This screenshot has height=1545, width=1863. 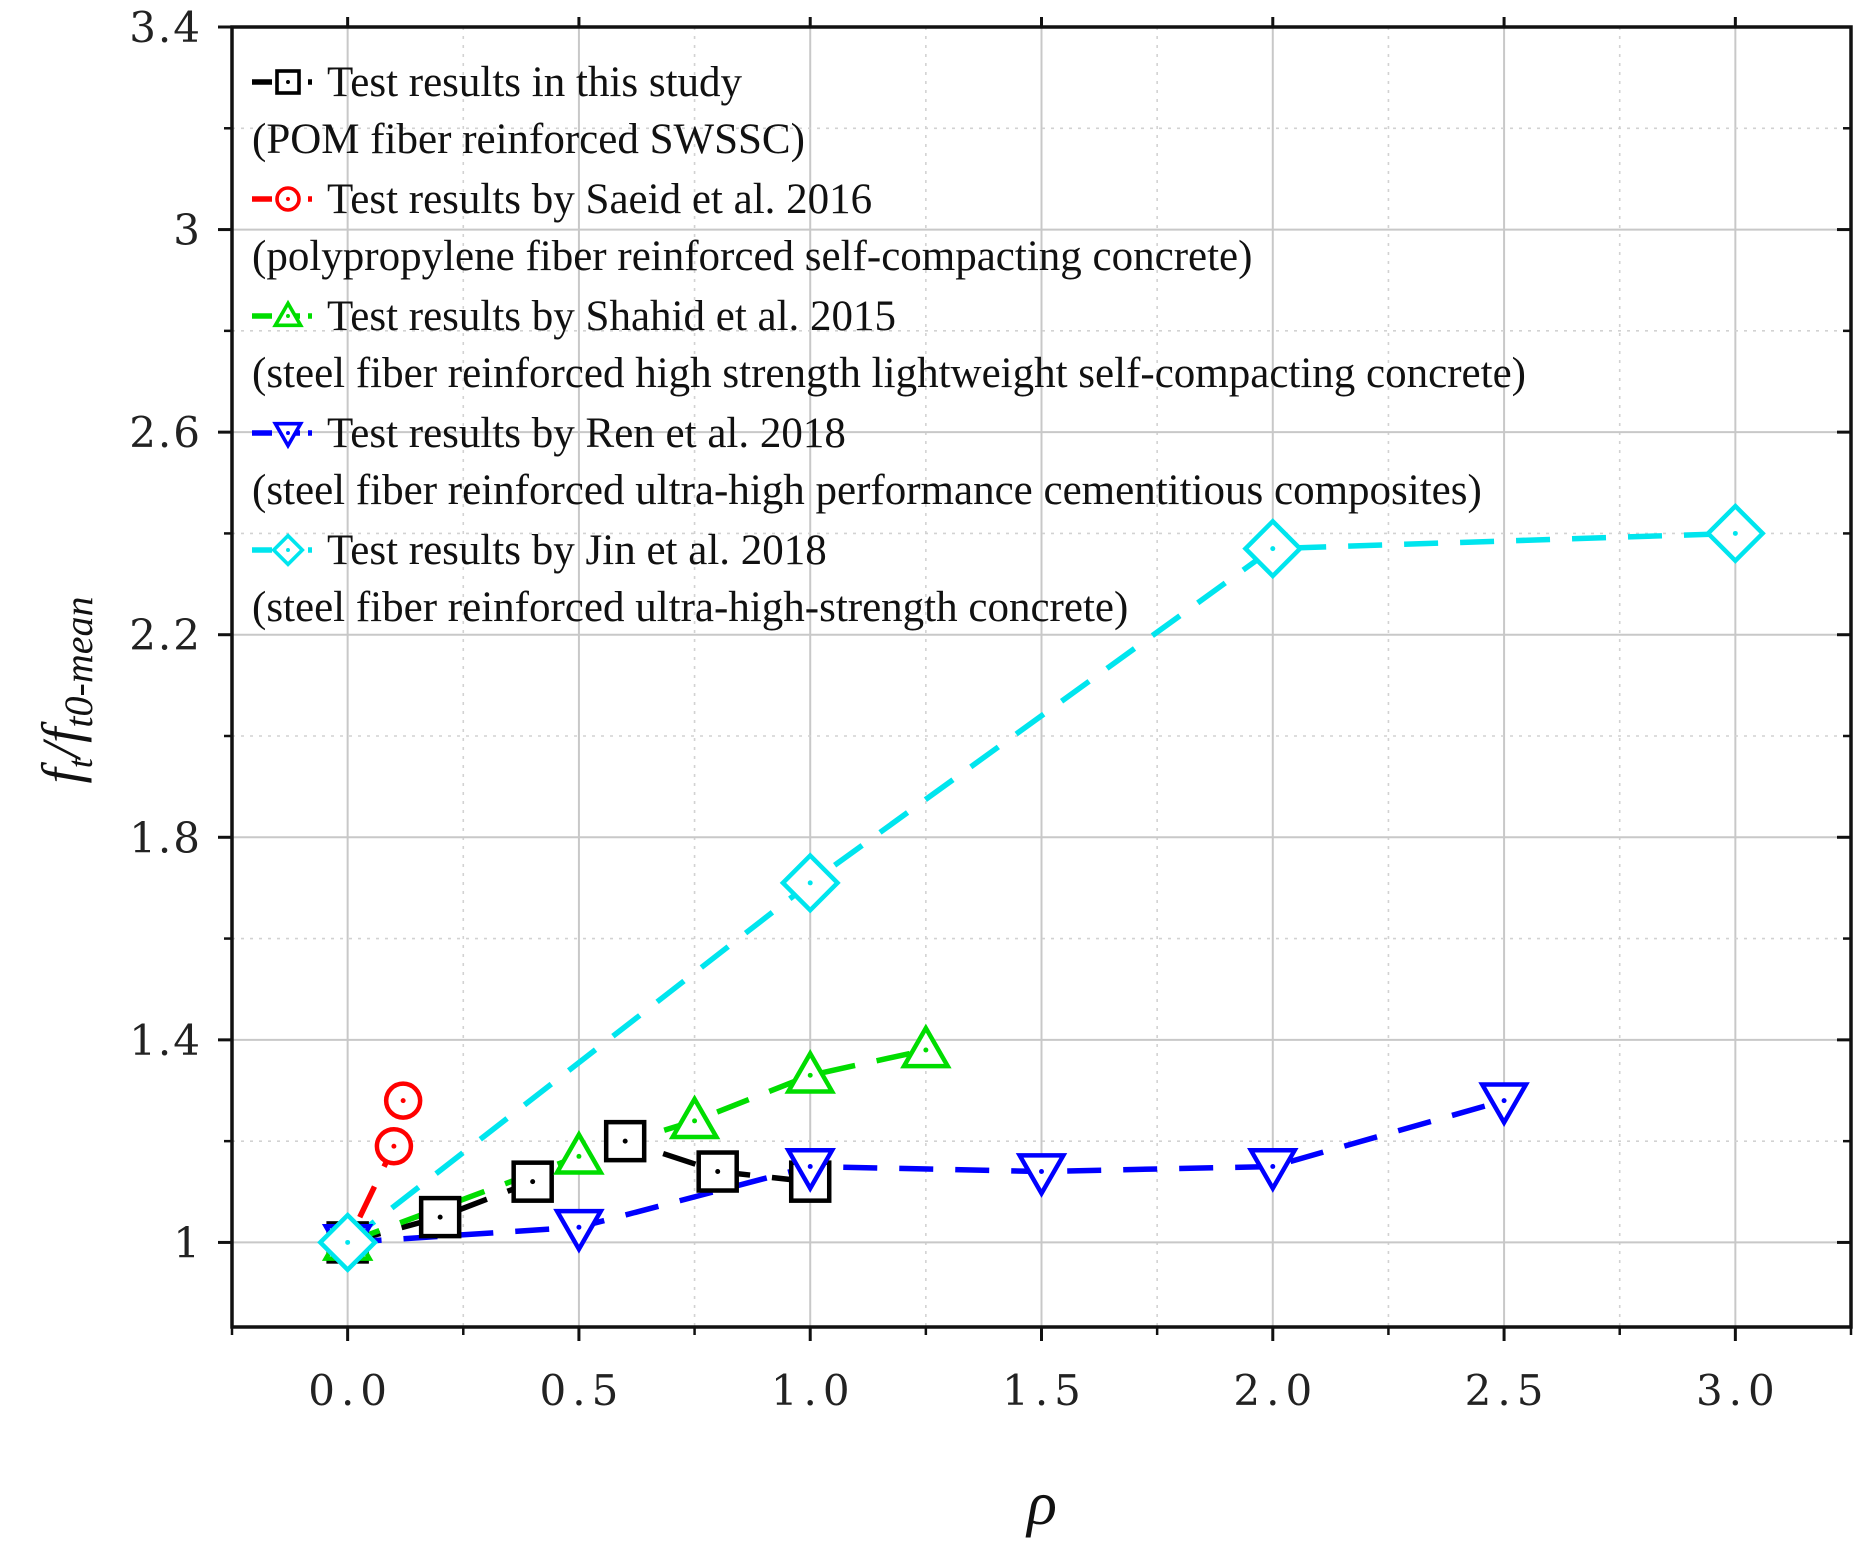 What do you see at coordinates (926, 1171) in the screenshot?
I see `series-line-triangle-down` at bounding box center [926, 1171].